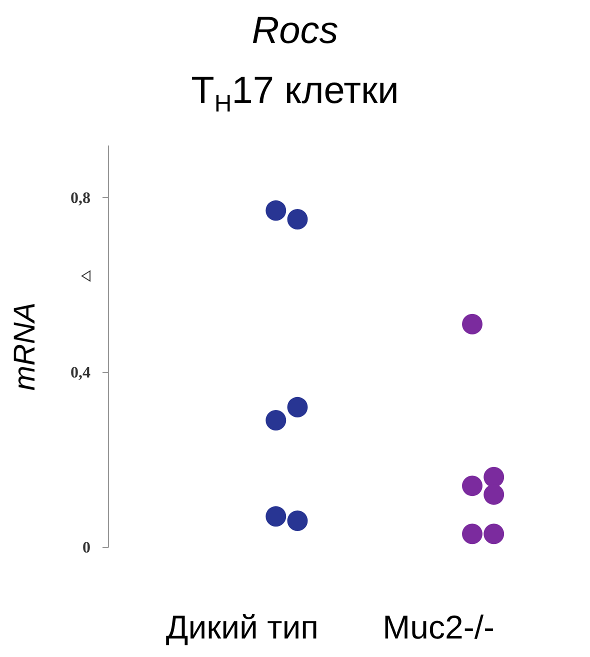  What do you see at coordinates (86, 548) in the screenshot?
I see `y-tick-label: 0` at bounding box center [86, 548].